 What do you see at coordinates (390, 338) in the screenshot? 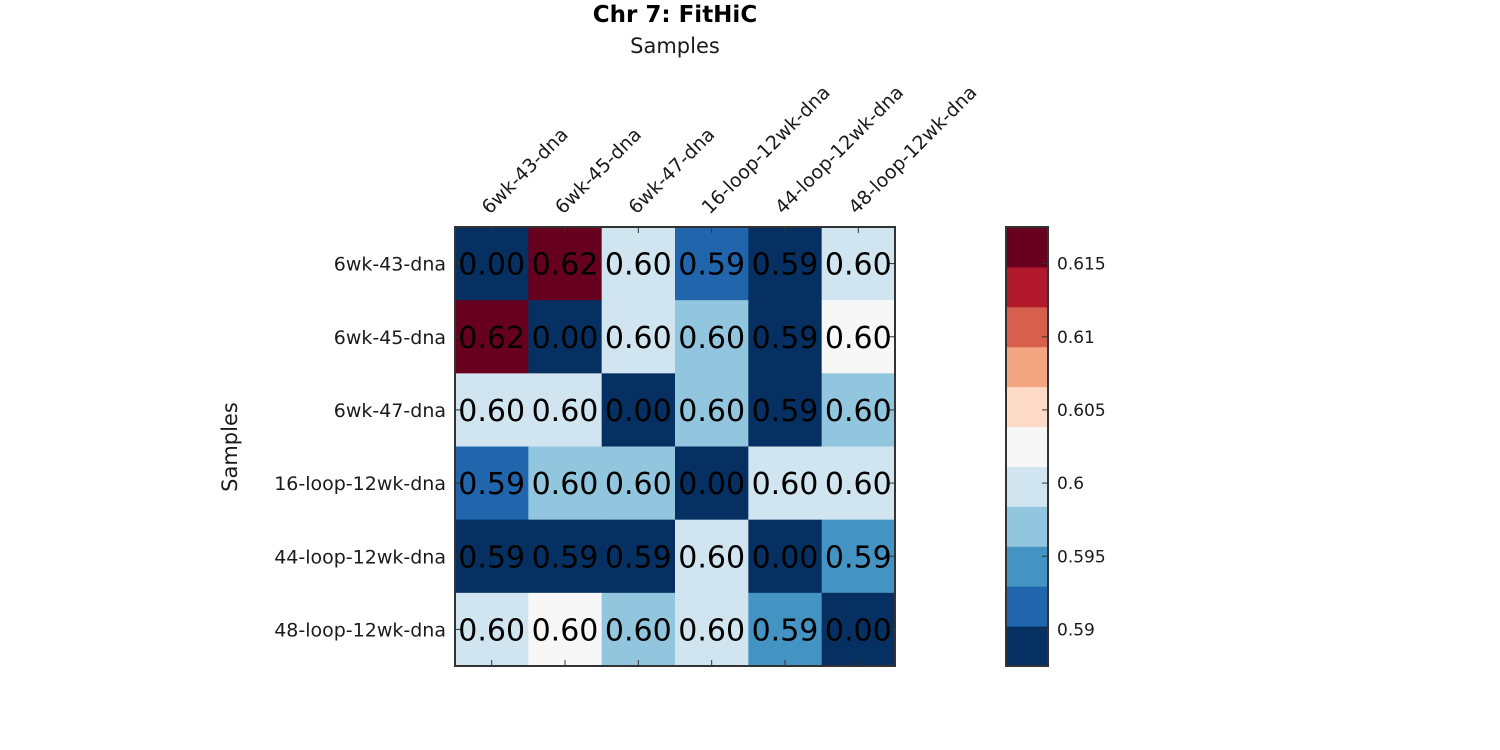
I see `y-tick-label: 6wk-45-dna` at bounding box center [390, 338].